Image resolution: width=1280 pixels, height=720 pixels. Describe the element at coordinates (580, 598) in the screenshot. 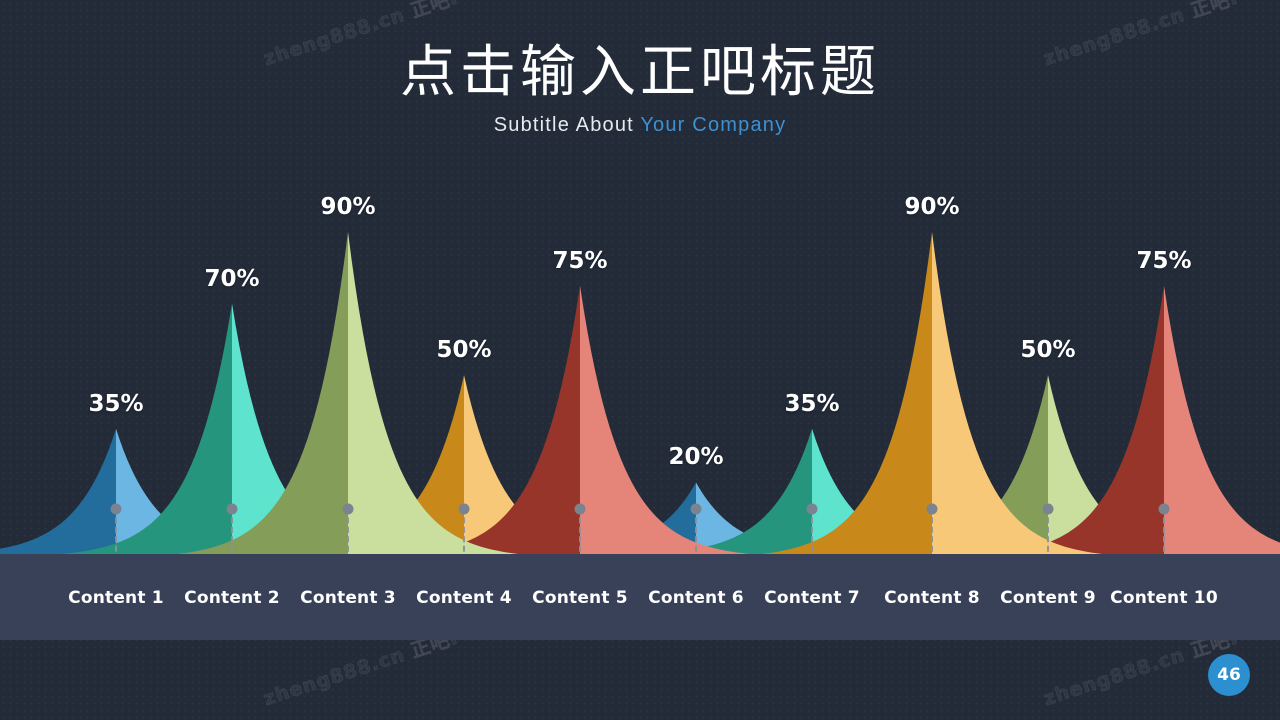

I see `category-label-5: Content 5` at that location.